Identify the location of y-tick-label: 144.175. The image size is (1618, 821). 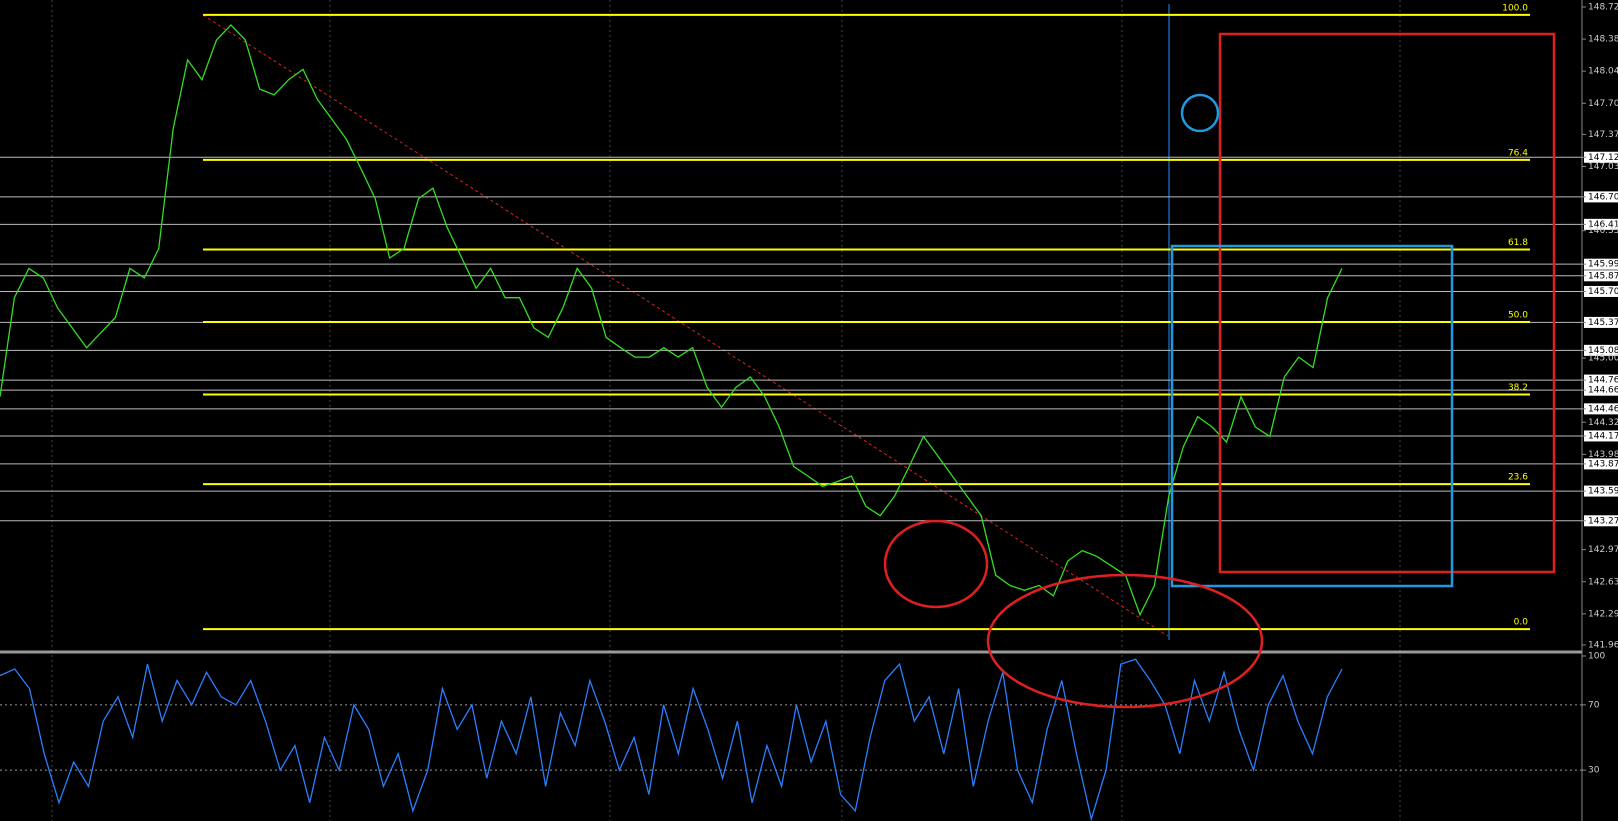
(1603, 436).